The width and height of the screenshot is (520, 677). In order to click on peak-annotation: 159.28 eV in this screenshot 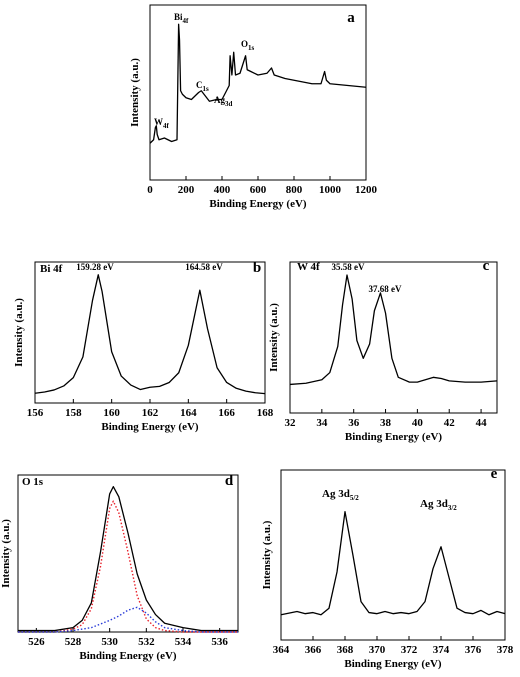, I will do `click(95, 267)`.